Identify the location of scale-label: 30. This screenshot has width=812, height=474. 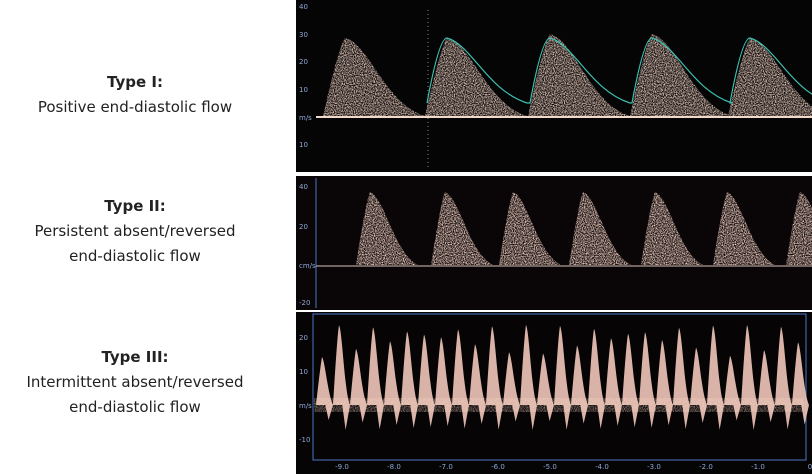
(303, 35).